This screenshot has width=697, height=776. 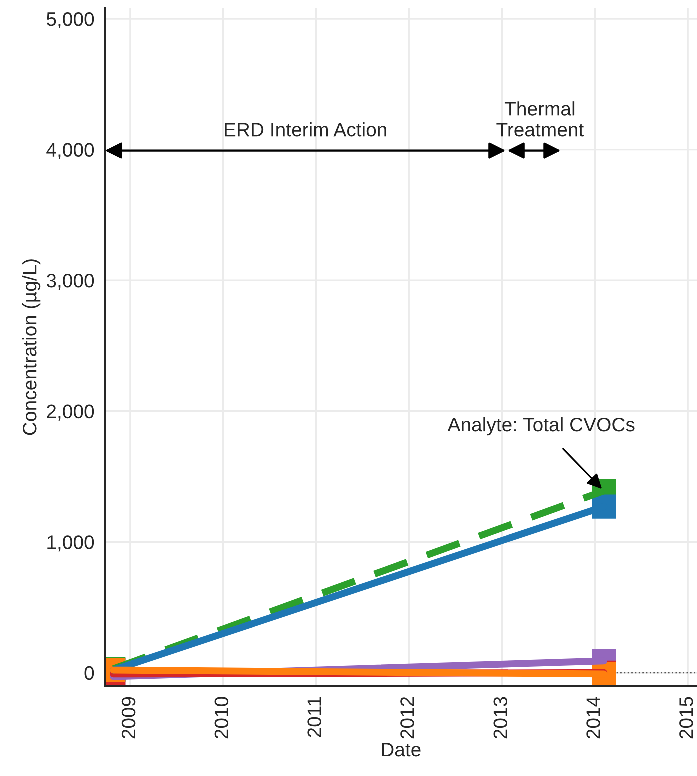 I want to click on x-tick-label: 2014, so click(x=593, y=717).